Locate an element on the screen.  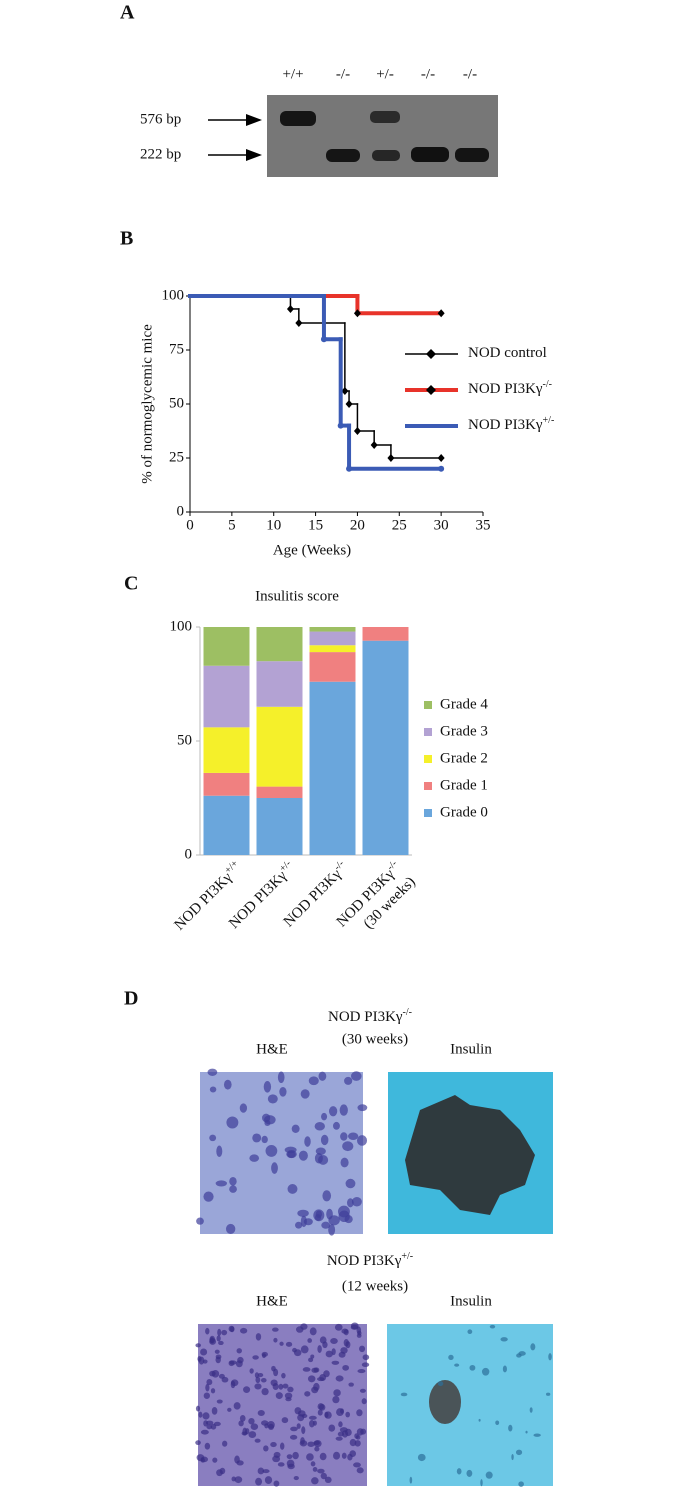
y-tick-label: 75 is located at coordinates (176, 349).